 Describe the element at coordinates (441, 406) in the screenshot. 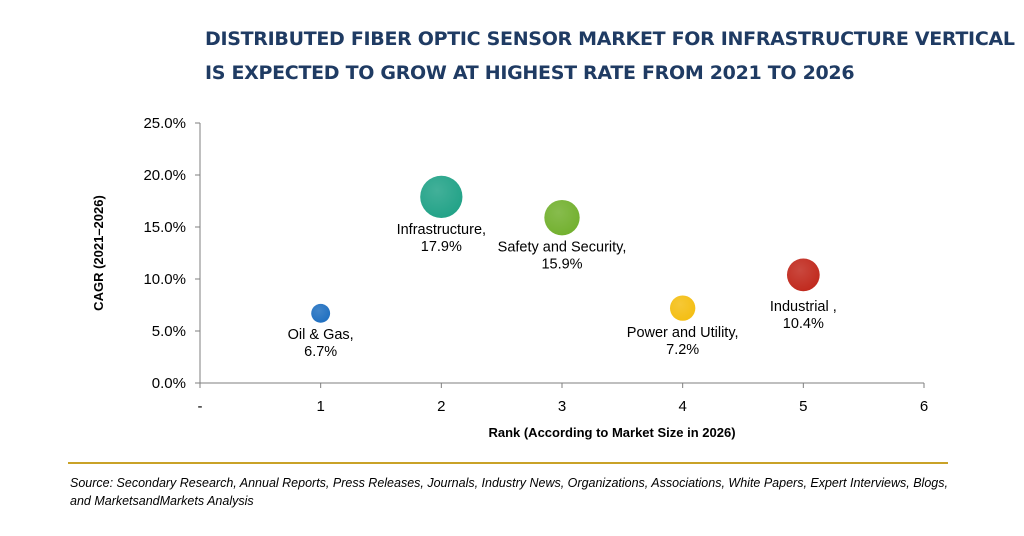

I see `x-tick-label: 2` at that location.